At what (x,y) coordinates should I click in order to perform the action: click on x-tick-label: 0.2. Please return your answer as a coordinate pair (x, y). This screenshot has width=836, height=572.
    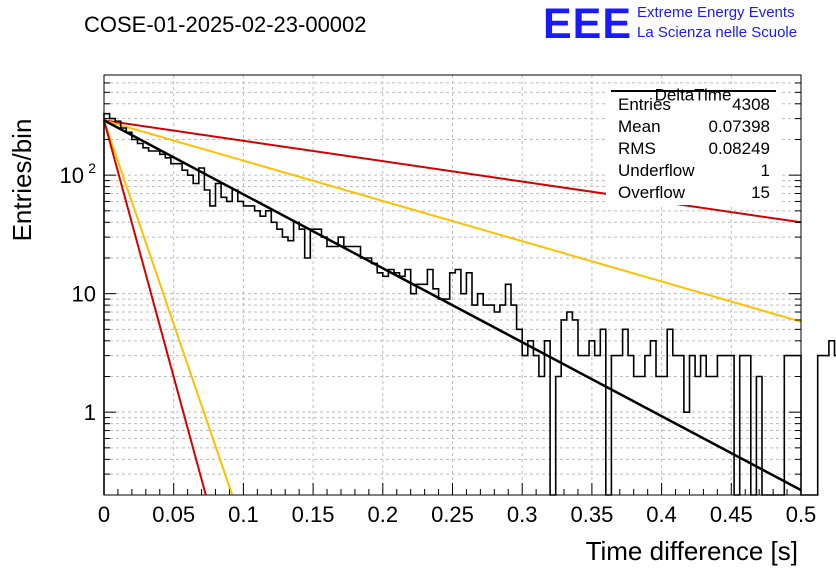
    Looking at the image, I should click on (383, 514).